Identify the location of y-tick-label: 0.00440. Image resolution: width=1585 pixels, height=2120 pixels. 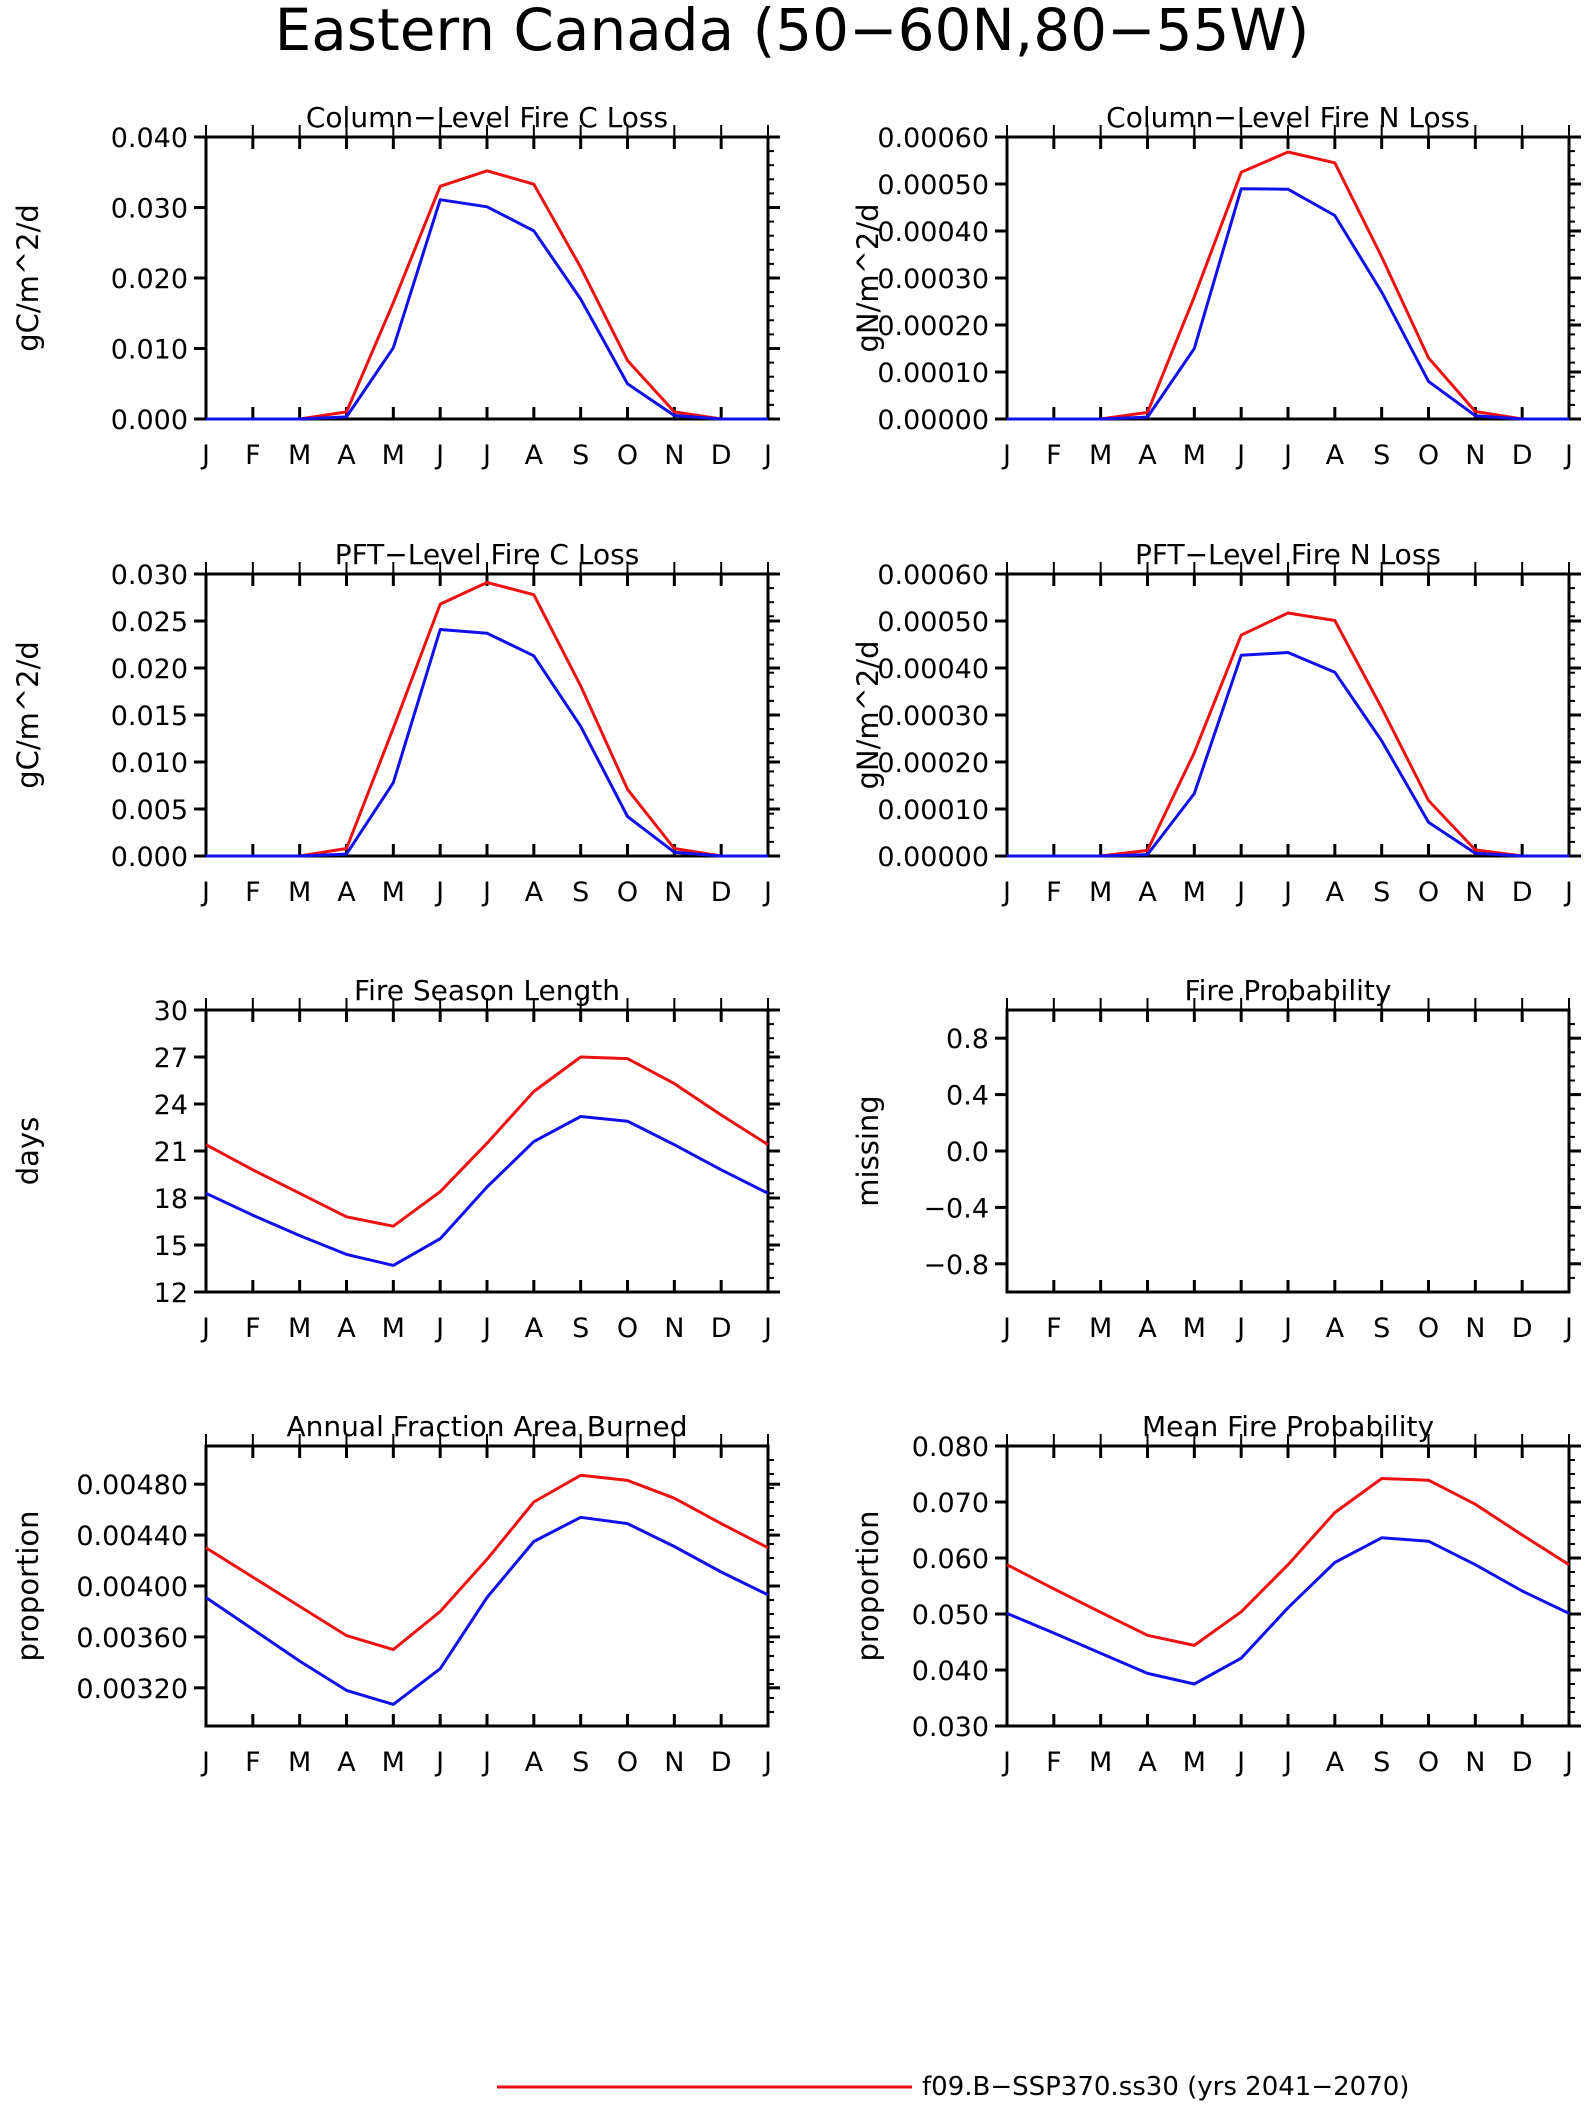
(132, 1536).